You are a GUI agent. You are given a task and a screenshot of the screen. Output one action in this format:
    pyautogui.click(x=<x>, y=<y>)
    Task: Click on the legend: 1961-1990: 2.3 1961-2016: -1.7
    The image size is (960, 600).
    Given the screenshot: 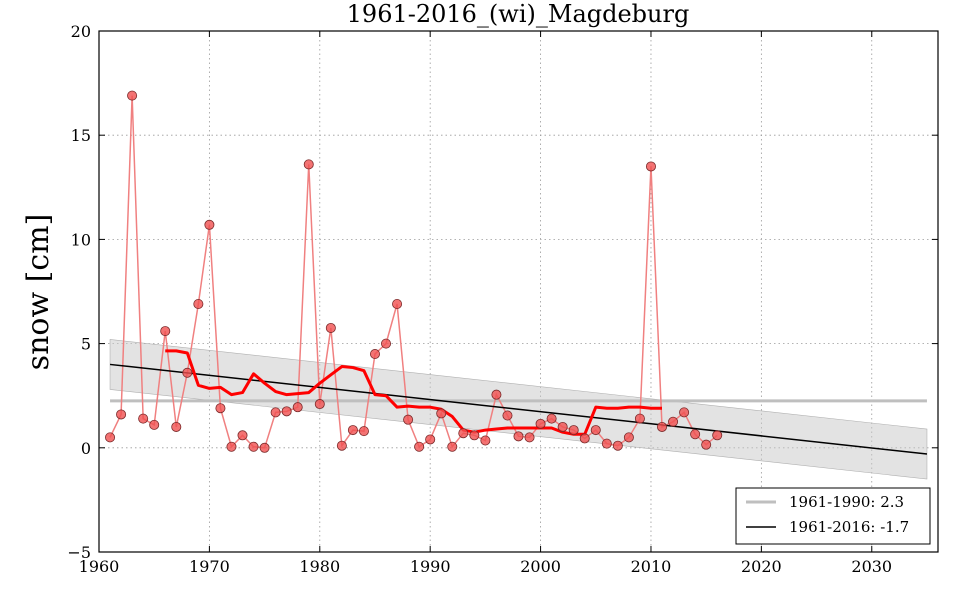 What is the action you would take?
    pyautogui.click(x=833, y=516)
    